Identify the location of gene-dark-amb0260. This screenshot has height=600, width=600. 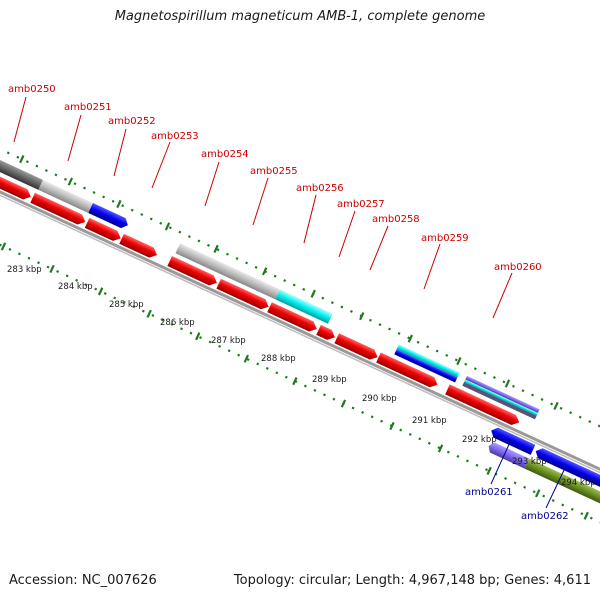
(499, 401).